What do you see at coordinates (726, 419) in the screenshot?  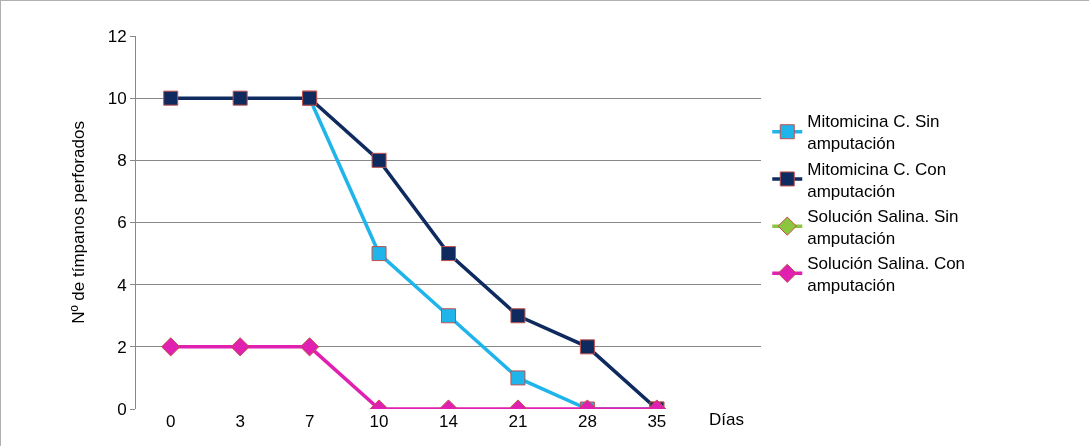 I see `x-axis-title: Días` at bounding box center [726, 419].